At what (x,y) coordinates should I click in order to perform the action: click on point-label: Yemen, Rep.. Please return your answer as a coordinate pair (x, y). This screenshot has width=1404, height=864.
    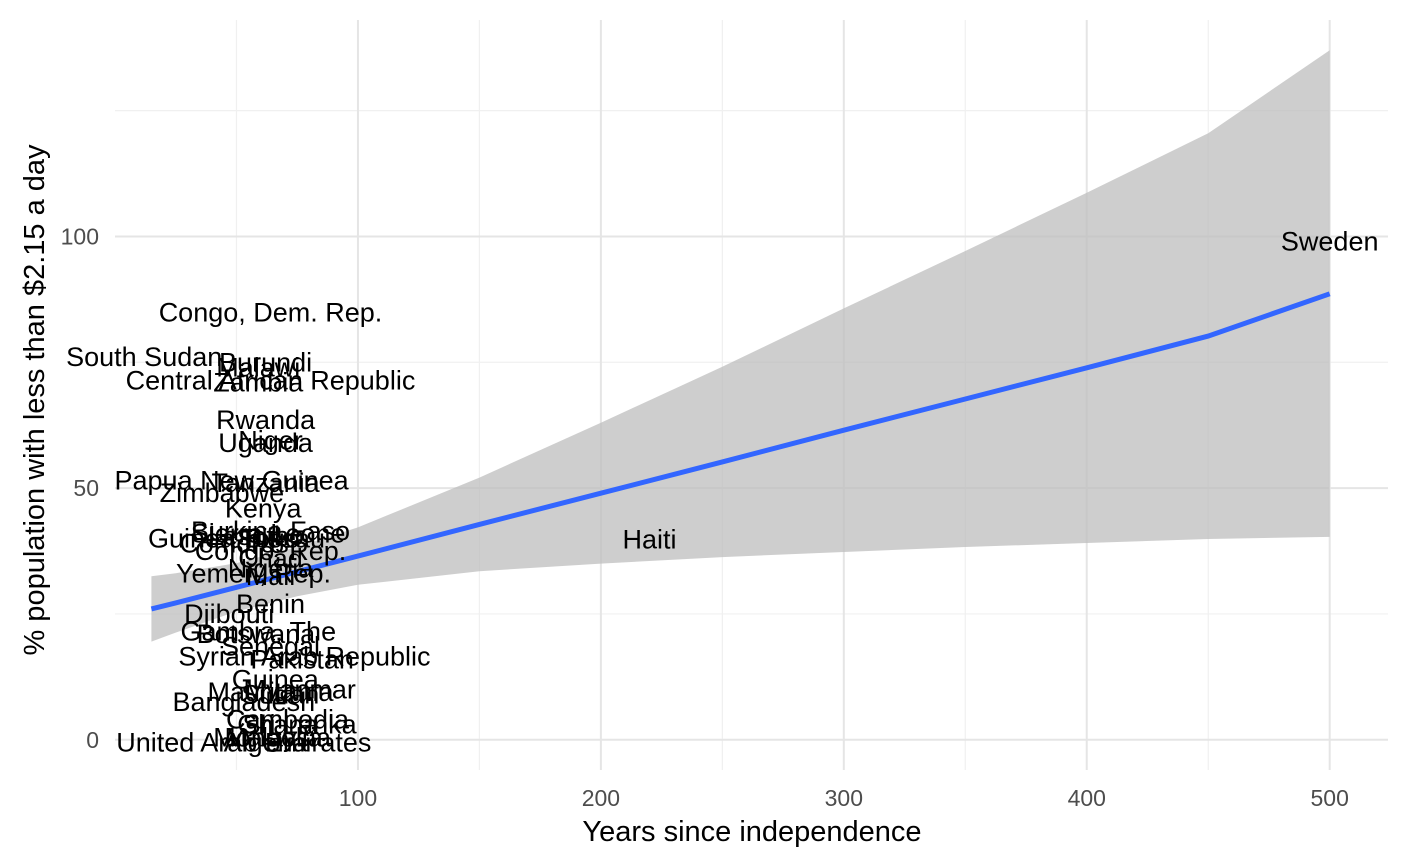
    Looking at the image, I should click on (253, 574).